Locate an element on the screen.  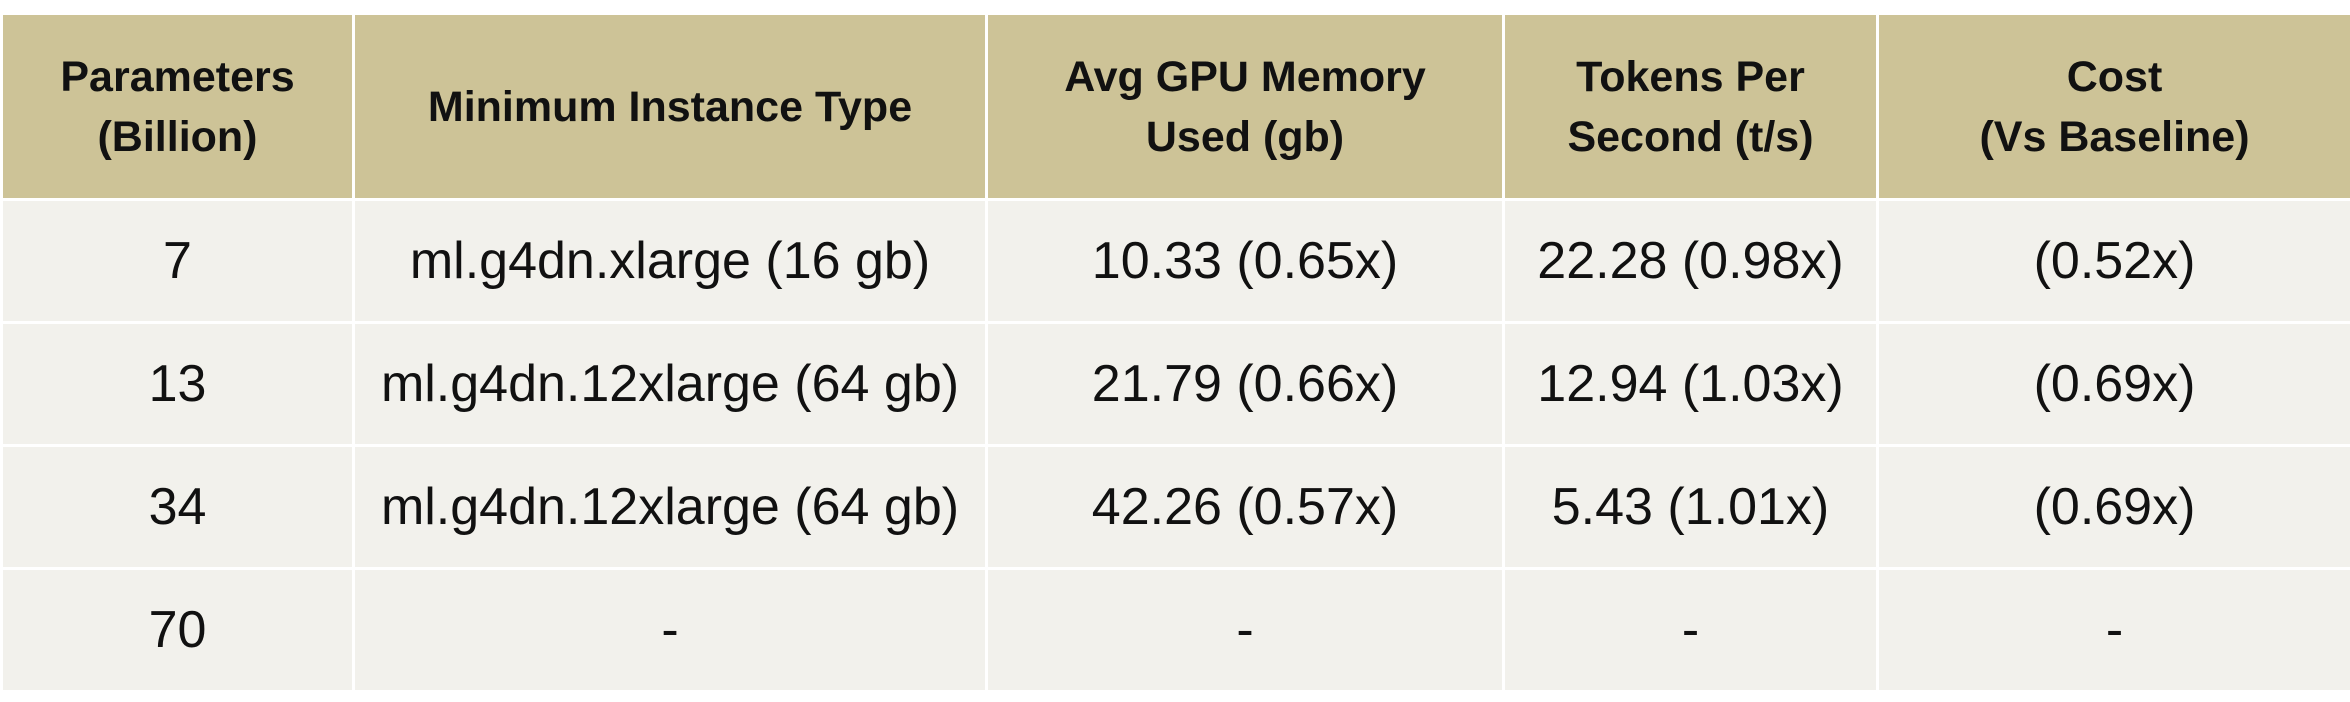
table-cell: 13 is located at coordinates (177, 384).